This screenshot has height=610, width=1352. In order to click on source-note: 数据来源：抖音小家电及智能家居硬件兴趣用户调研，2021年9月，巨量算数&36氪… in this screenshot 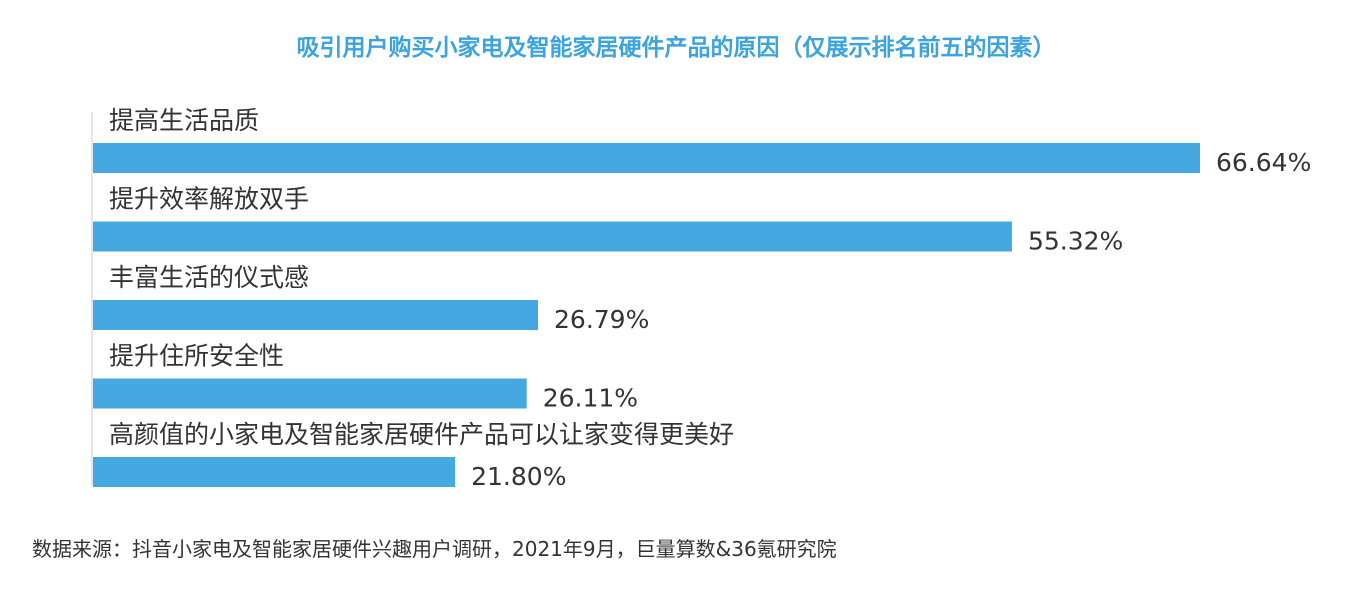, I will do `click(434, 549)`.